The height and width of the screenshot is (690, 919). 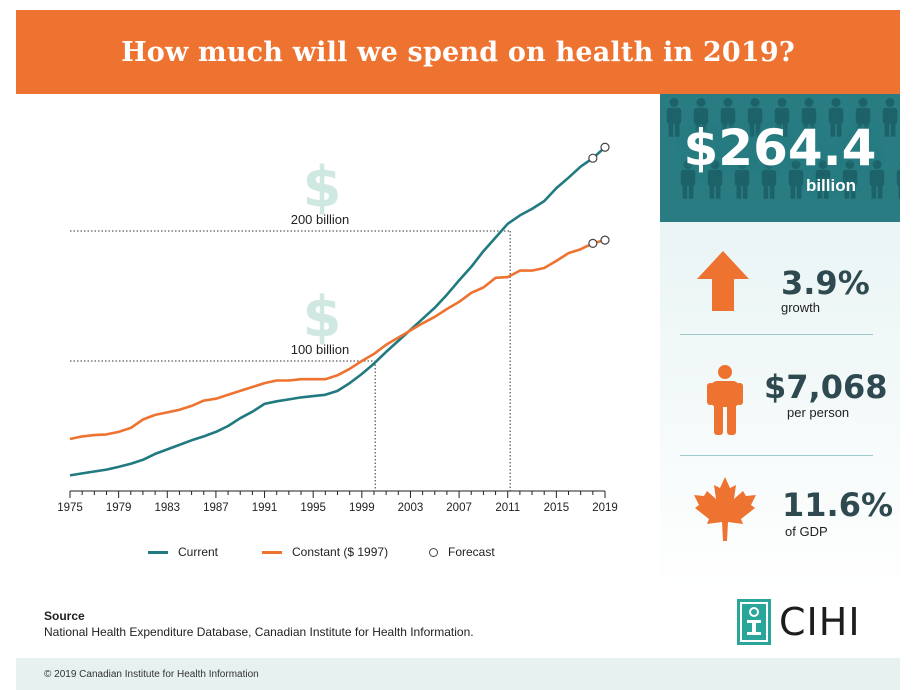 I want to click on legend-label-current: Current, so click(x=198, y=552).